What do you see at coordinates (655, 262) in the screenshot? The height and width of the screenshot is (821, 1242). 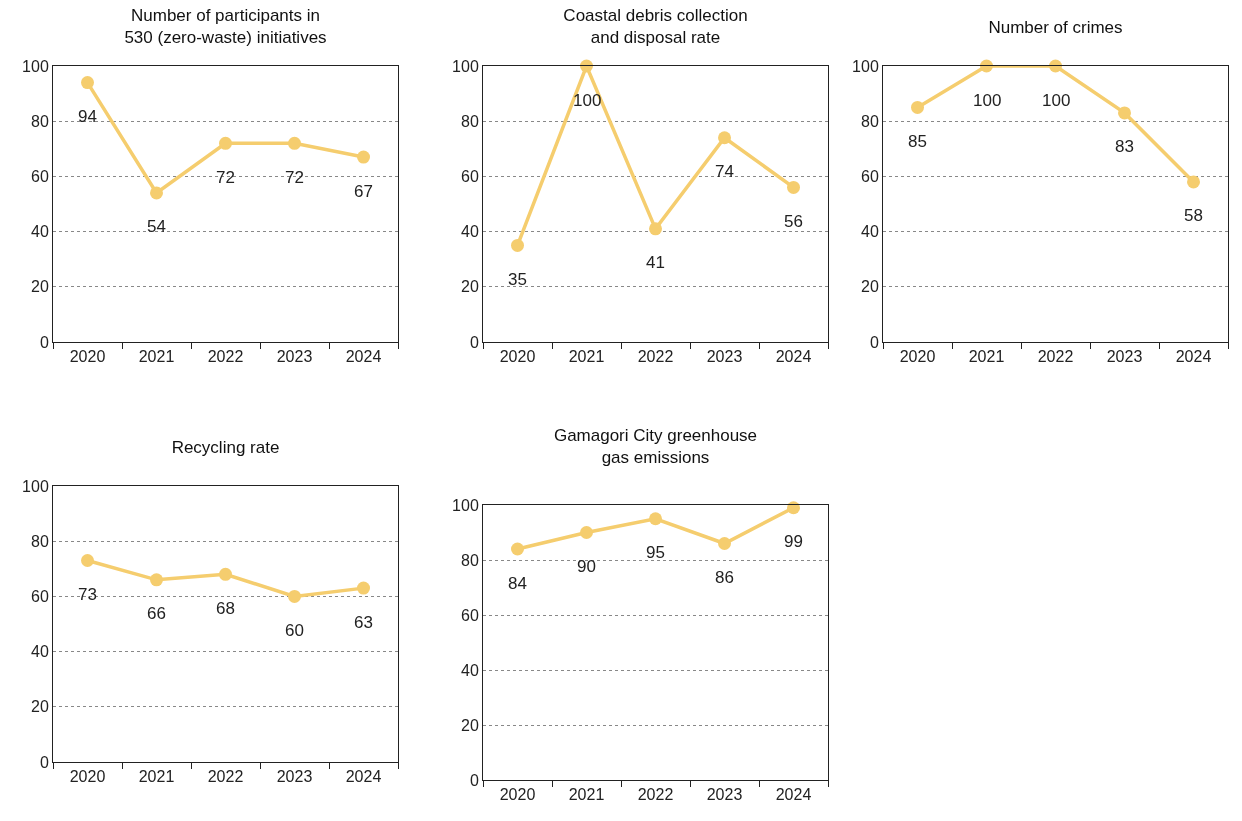 I see `data-label: 41` at bounding box center [655, 262].